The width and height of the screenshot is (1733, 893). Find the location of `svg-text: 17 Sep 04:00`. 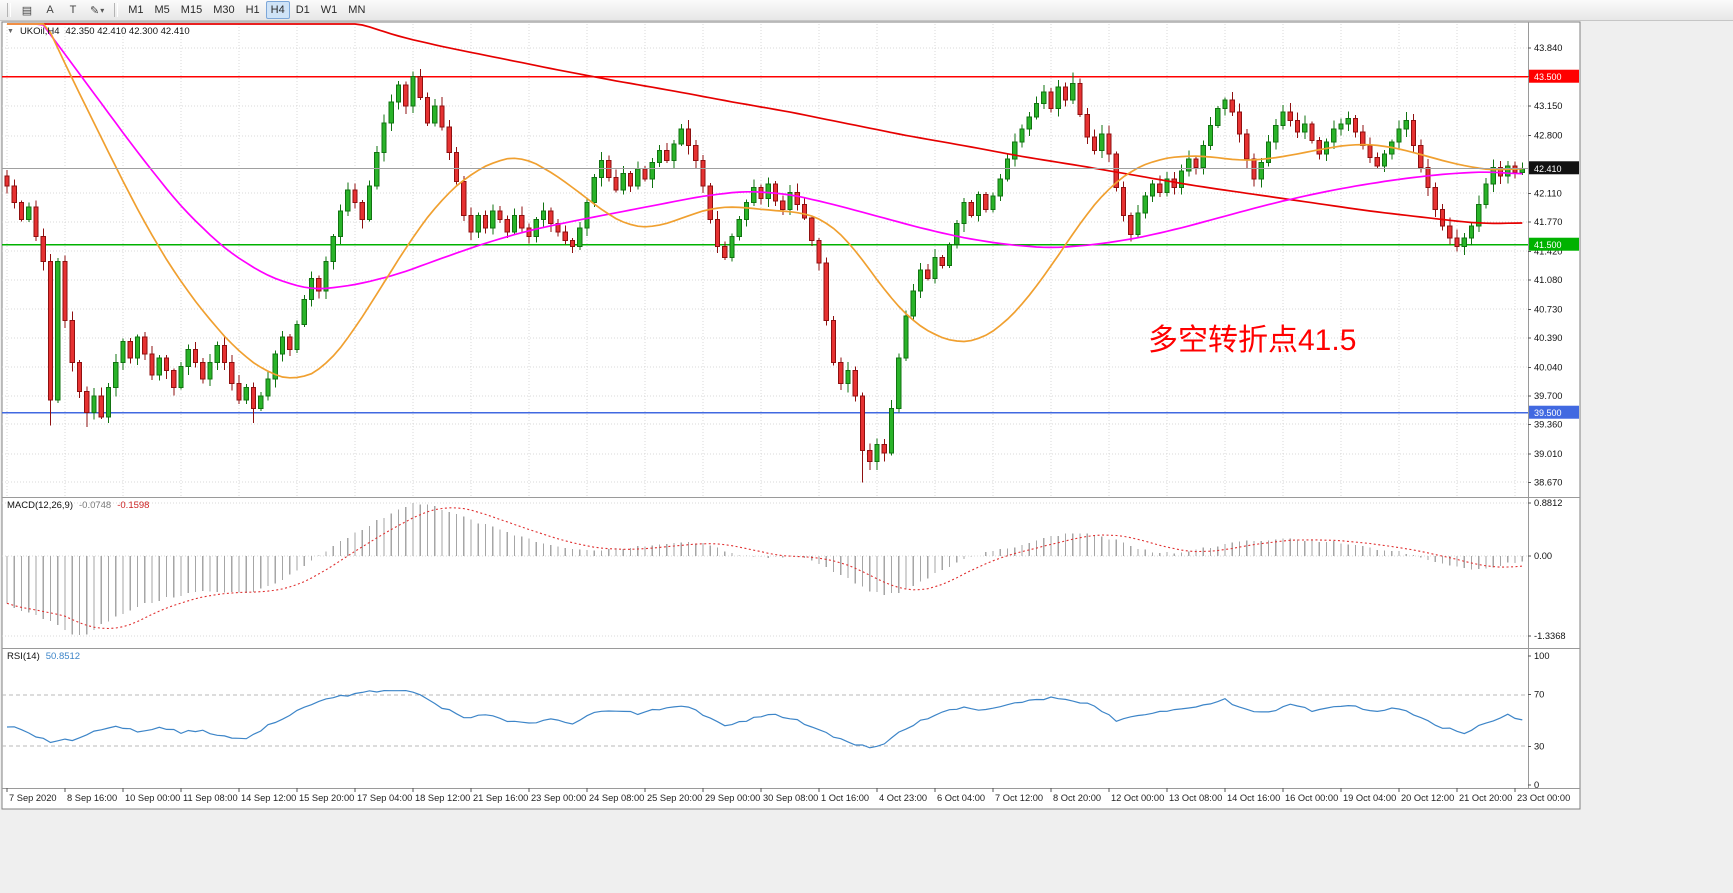

svg-text: 17 Sep 04:00 is located at coordinates (384, 798).